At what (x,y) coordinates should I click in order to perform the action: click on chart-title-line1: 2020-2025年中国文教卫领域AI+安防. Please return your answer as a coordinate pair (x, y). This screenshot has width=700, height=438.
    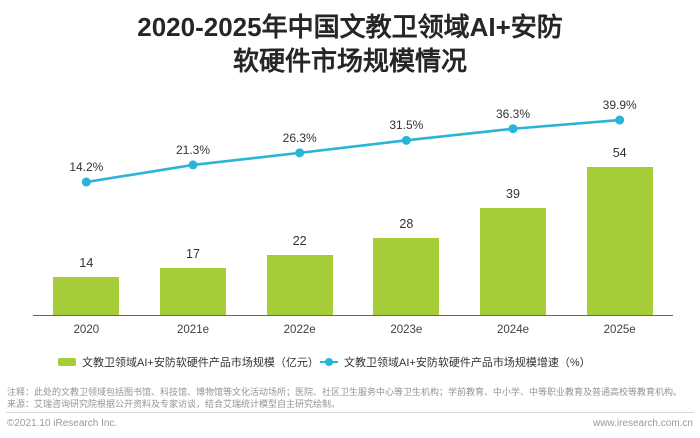
    Looking at the image, I should click on (350, 27).